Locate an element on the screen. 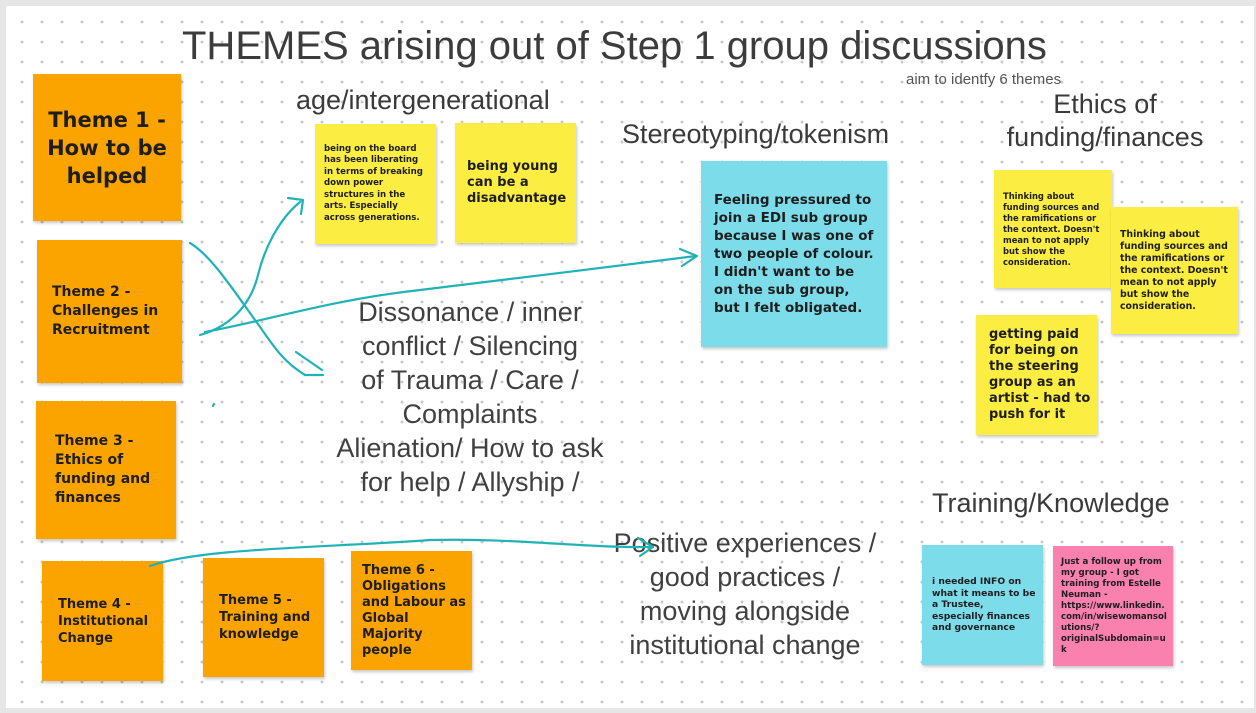  theme-4-sticky: Theme 4 - Institutional Change is located at coordinates (102, 621).